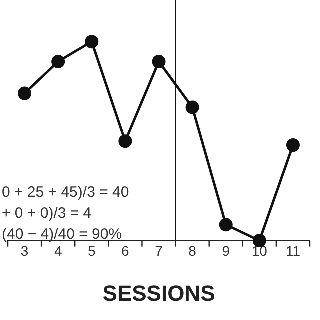 This screenshot has width=320, height=320. I want to click on x-tick-label: 10, so click(260, 251).